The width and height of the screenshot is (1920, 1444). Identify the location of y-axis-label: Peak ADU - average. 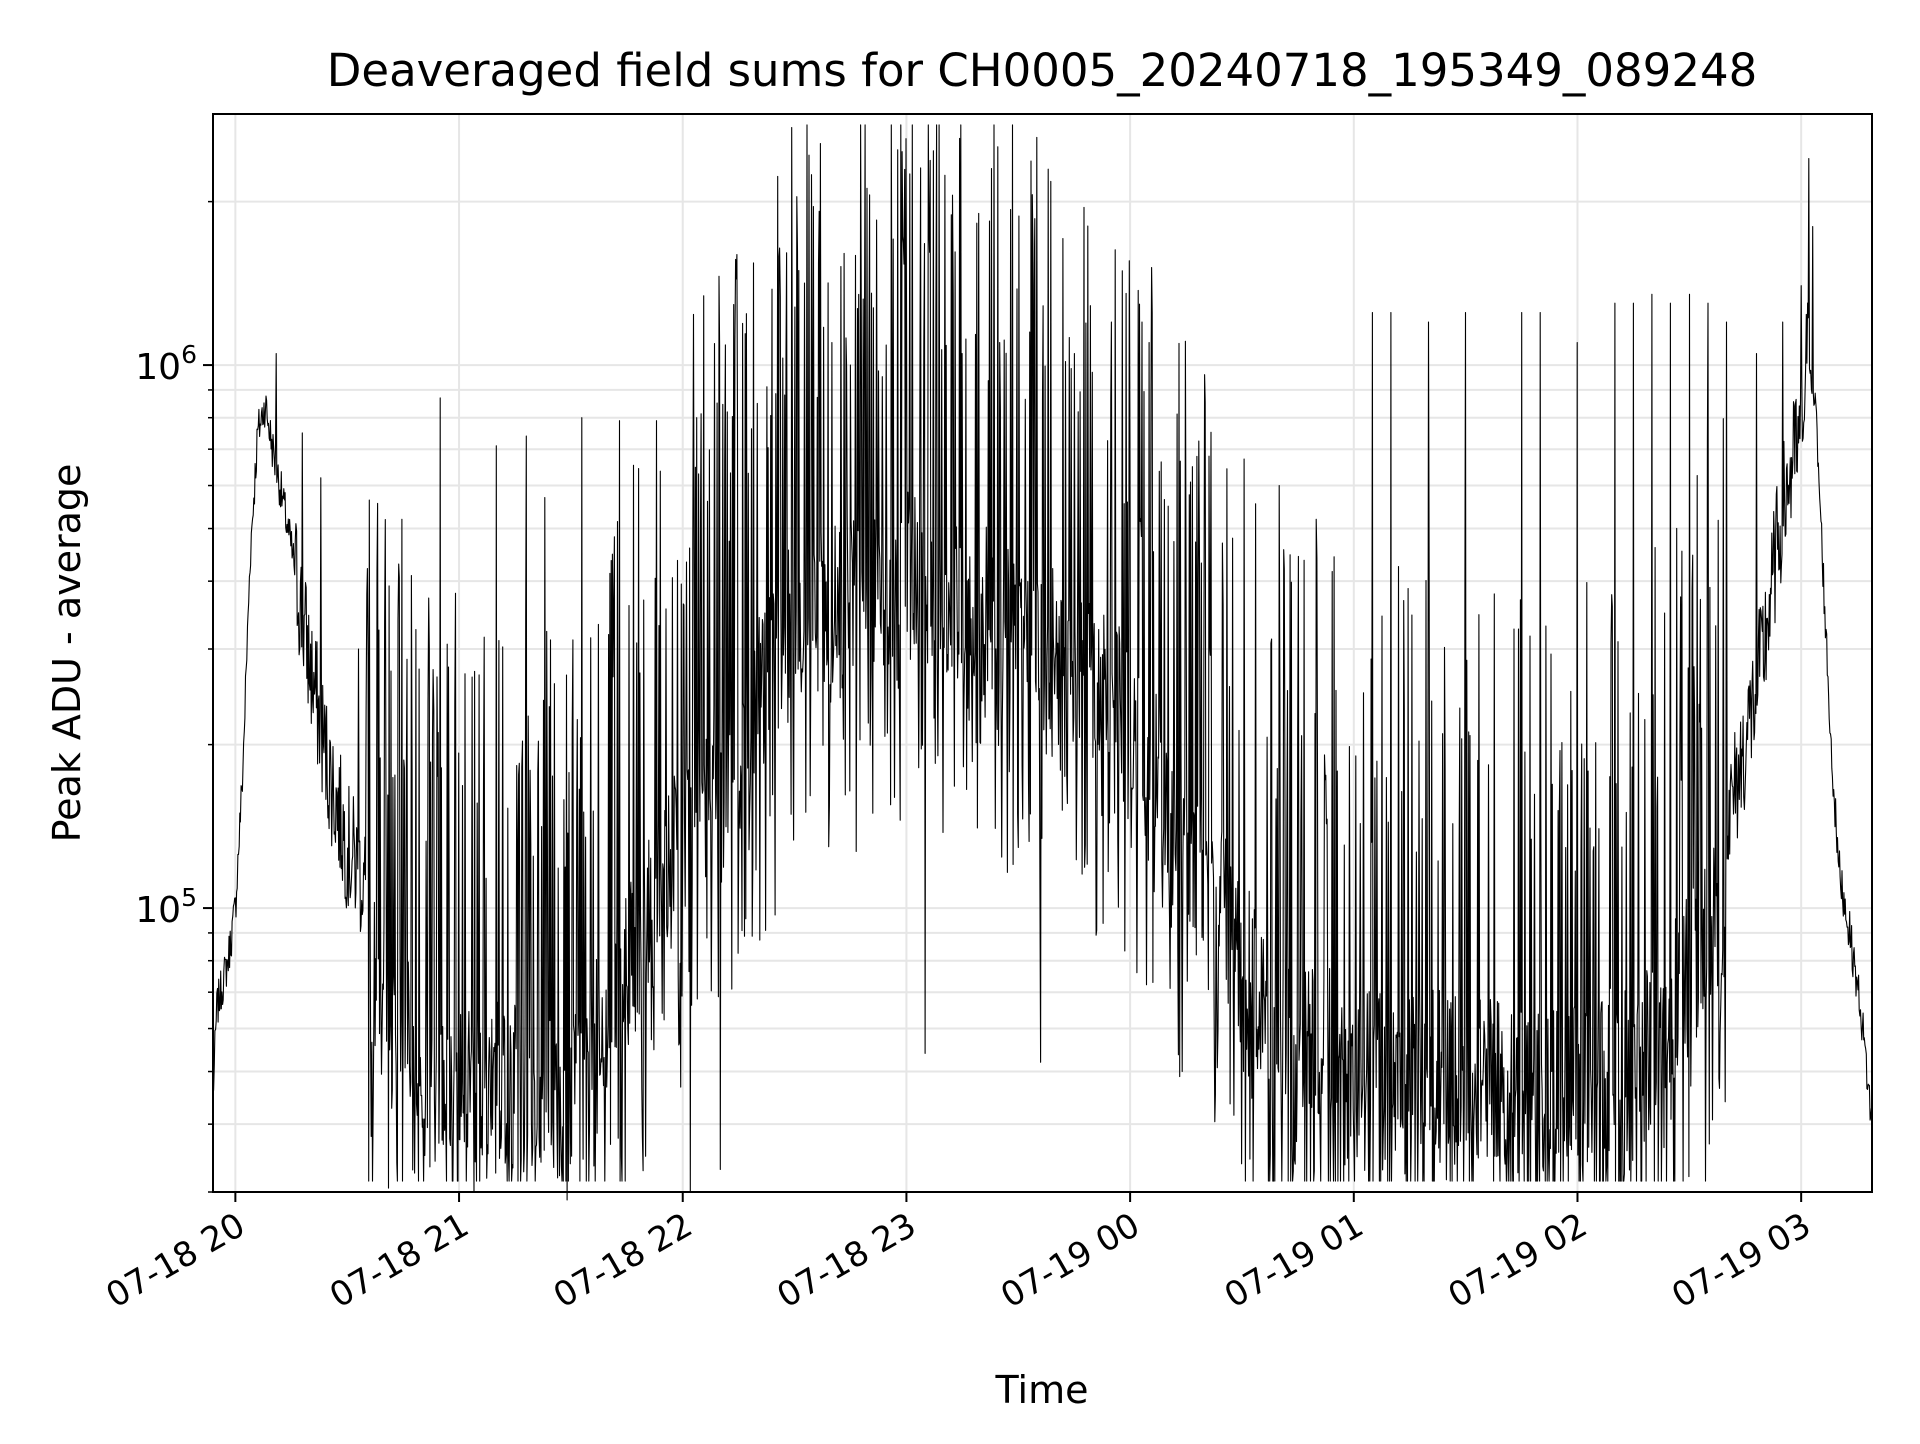
(67, 653).